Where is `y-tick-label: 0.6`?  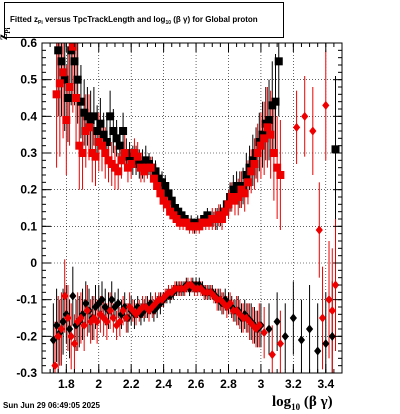
y-tick-label: 0.6 is located at coordinates (28, 43).